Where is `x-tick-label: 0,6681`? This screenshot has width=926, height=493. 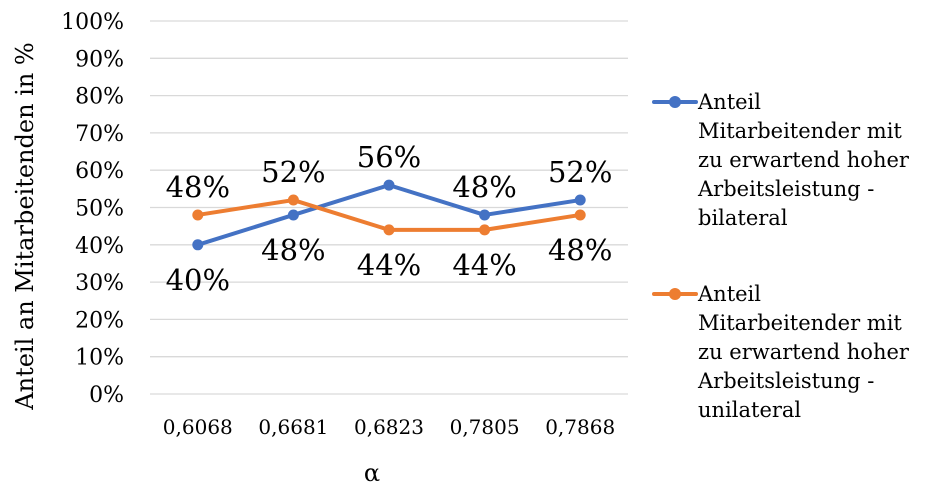
x-tick-label: 0,6681 is located at coordinates (293, 427).